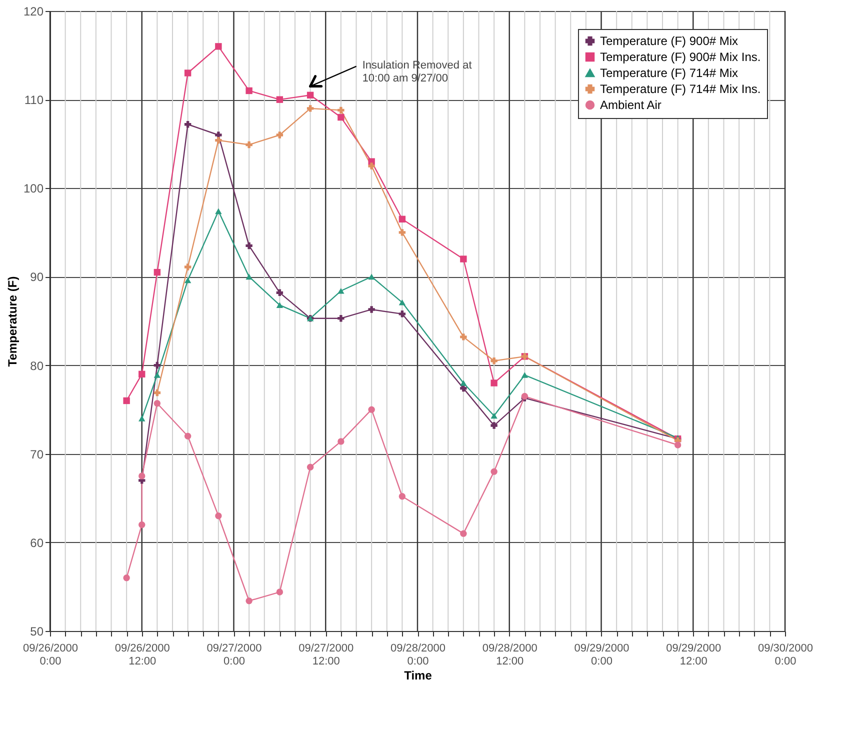  Describe the element at coordinates (142, 655) in the screenshot. I see `x-tick-label: 09/26/2000 12:00` at that location.